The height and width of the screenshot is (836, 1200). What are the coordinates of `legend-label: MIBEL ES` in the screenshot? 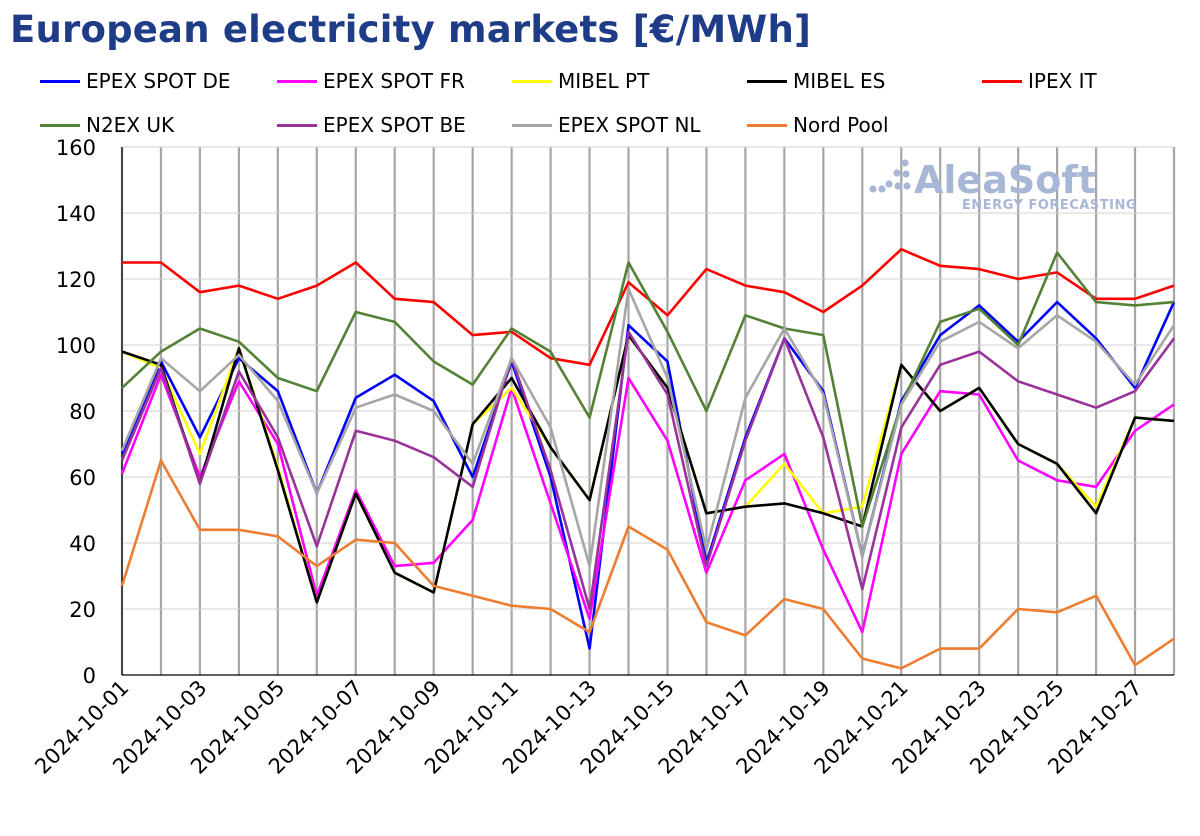 It's located at (839, 81).